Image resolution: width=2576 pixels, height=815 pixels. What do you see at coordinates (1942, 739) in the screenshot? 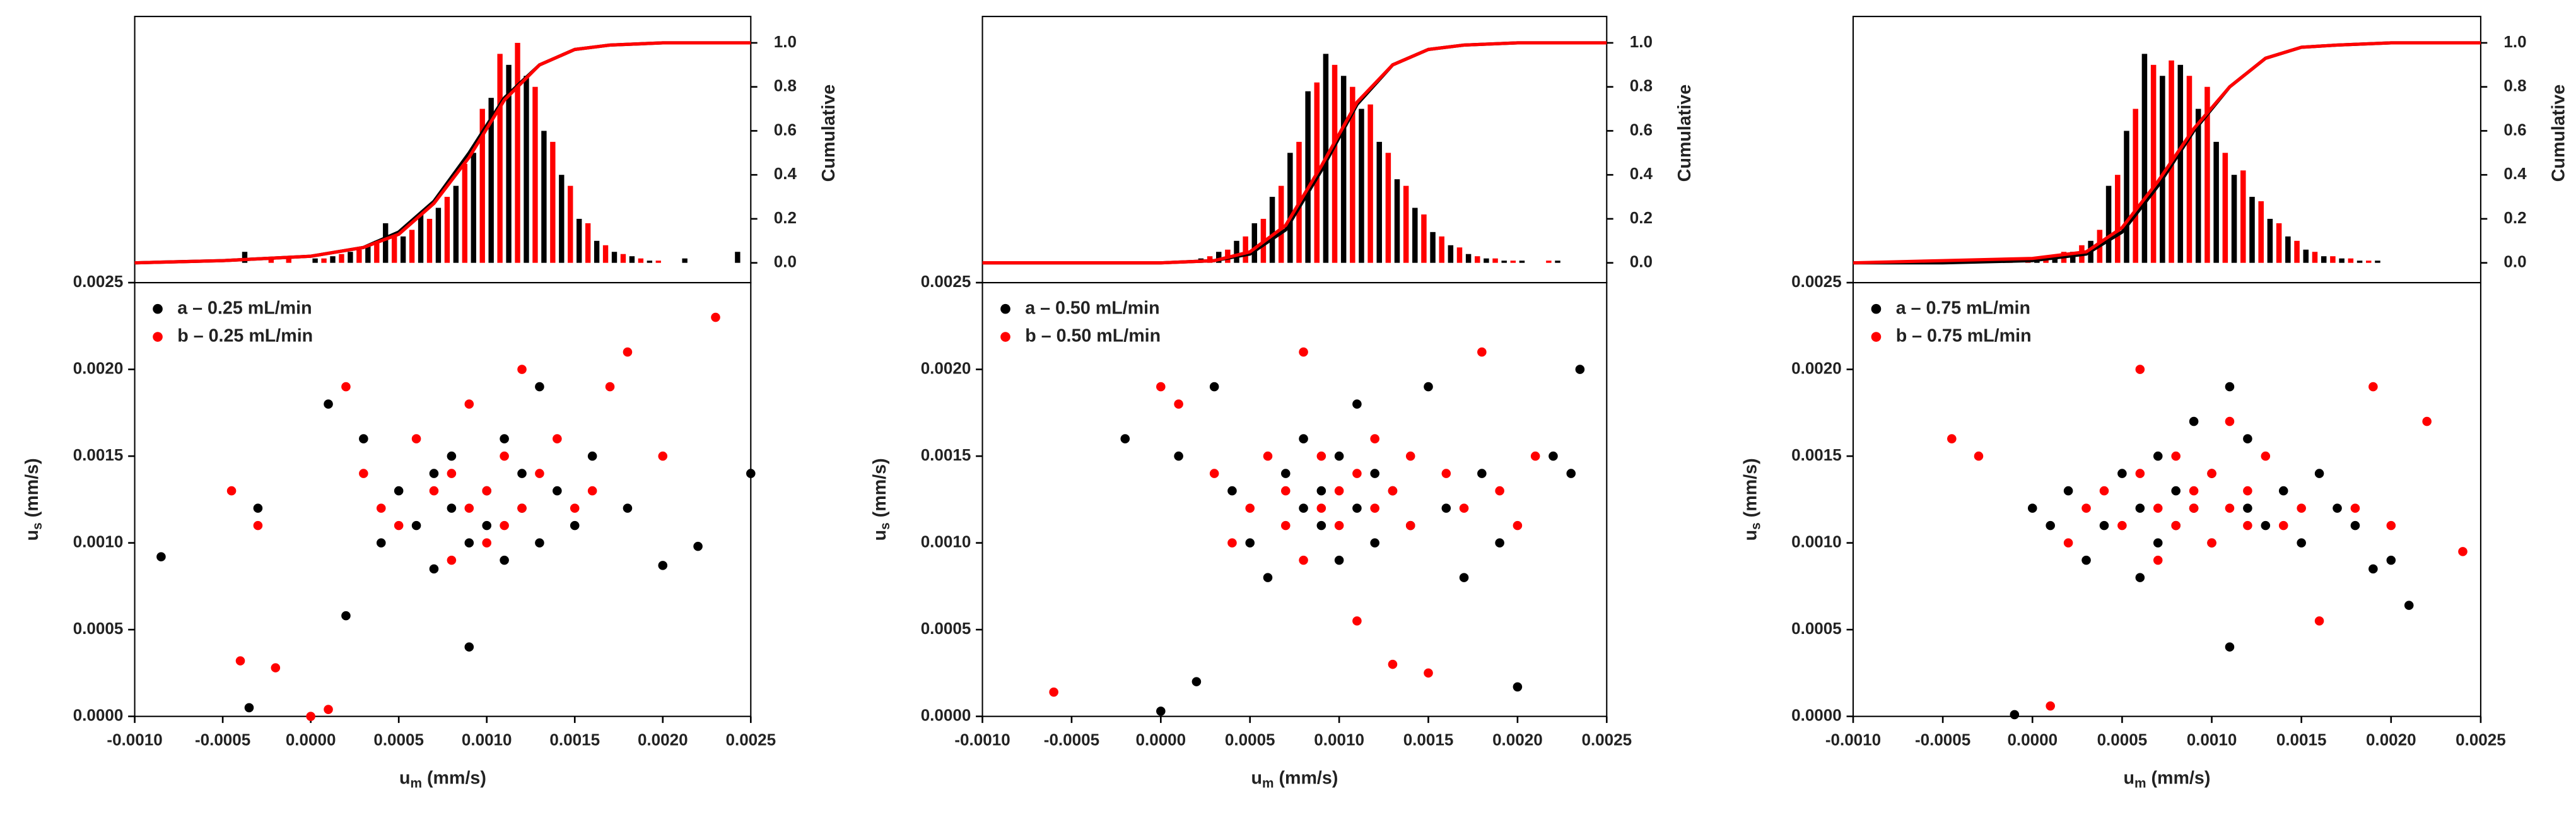
I see `x-tick-label: -0.0005` at bounding box center [1942, 739].